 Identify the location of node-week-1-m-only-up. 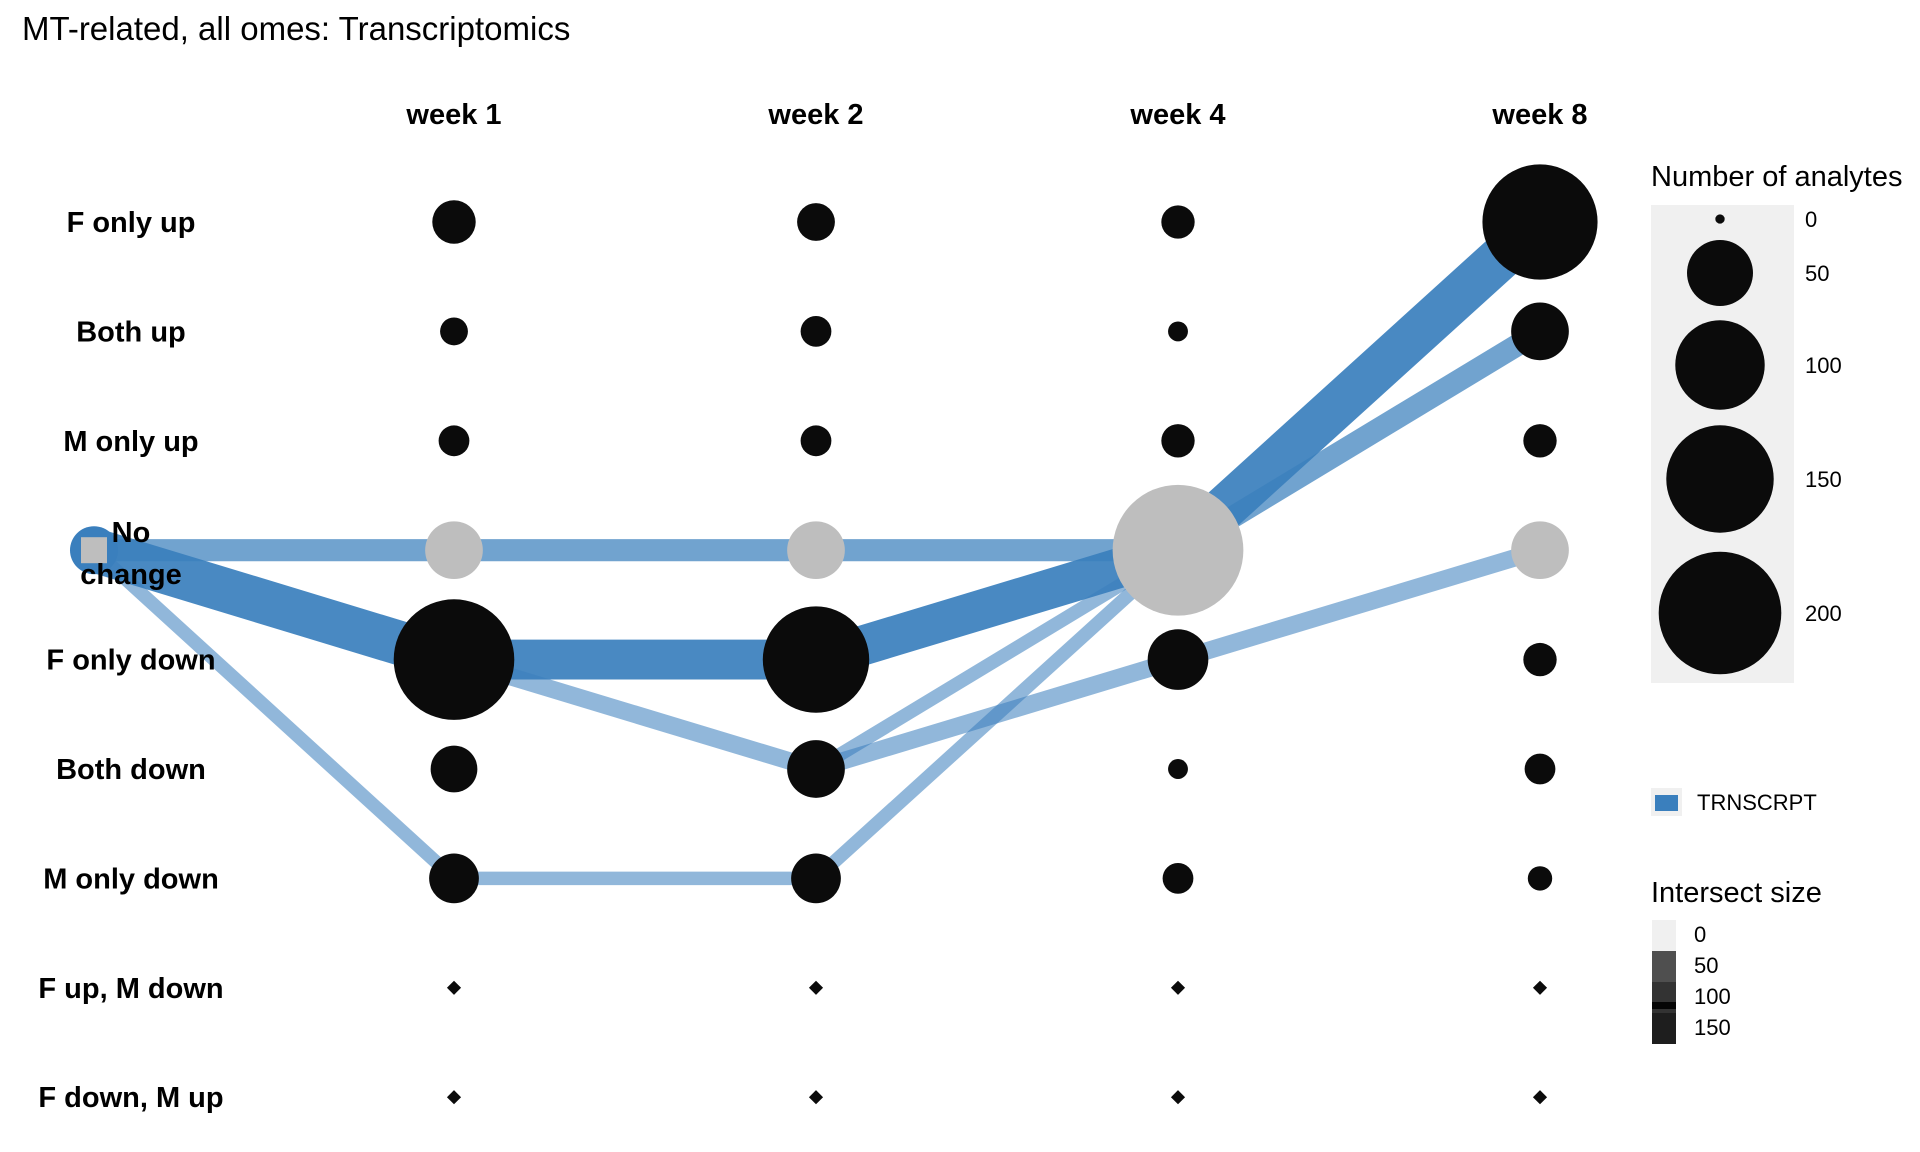
(454, 441).